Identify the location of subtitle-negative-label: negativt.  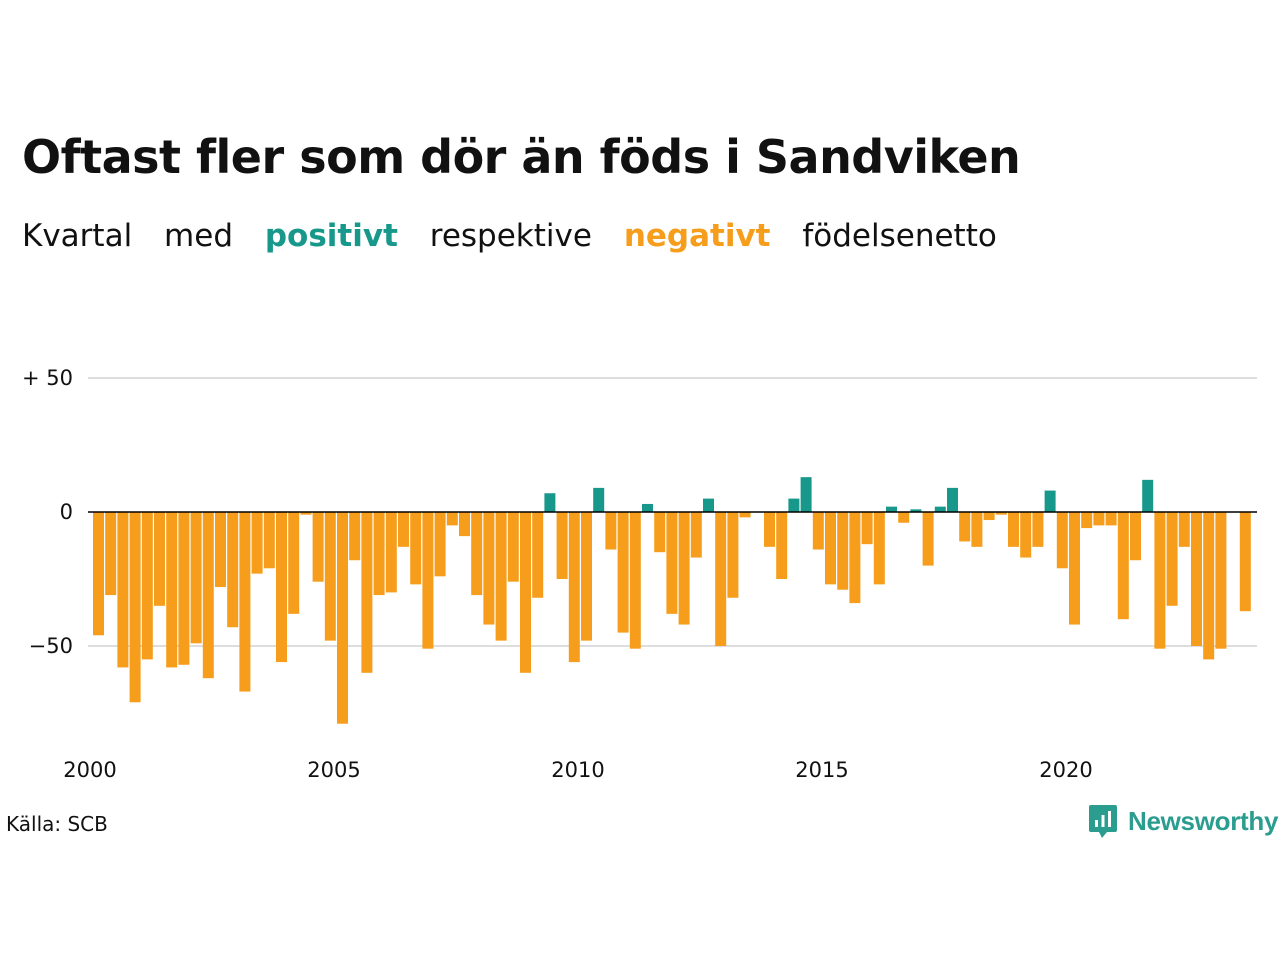
(697, 236).